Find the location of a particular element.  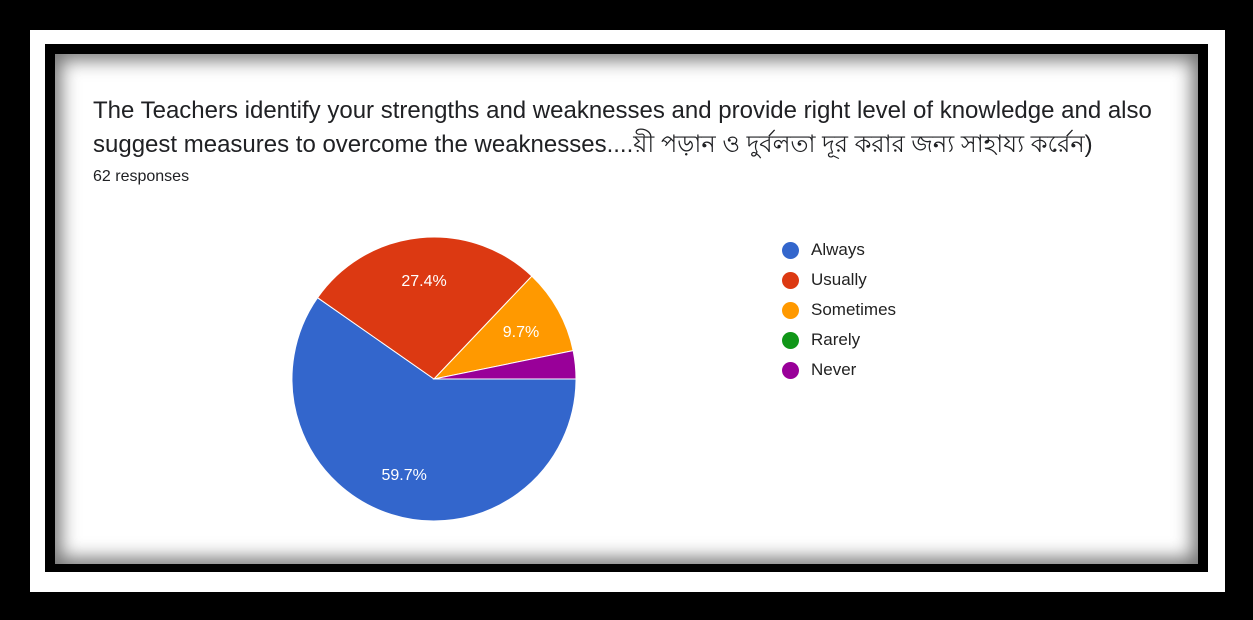

response-count: 62 responses is located at coordinates (141, 176).